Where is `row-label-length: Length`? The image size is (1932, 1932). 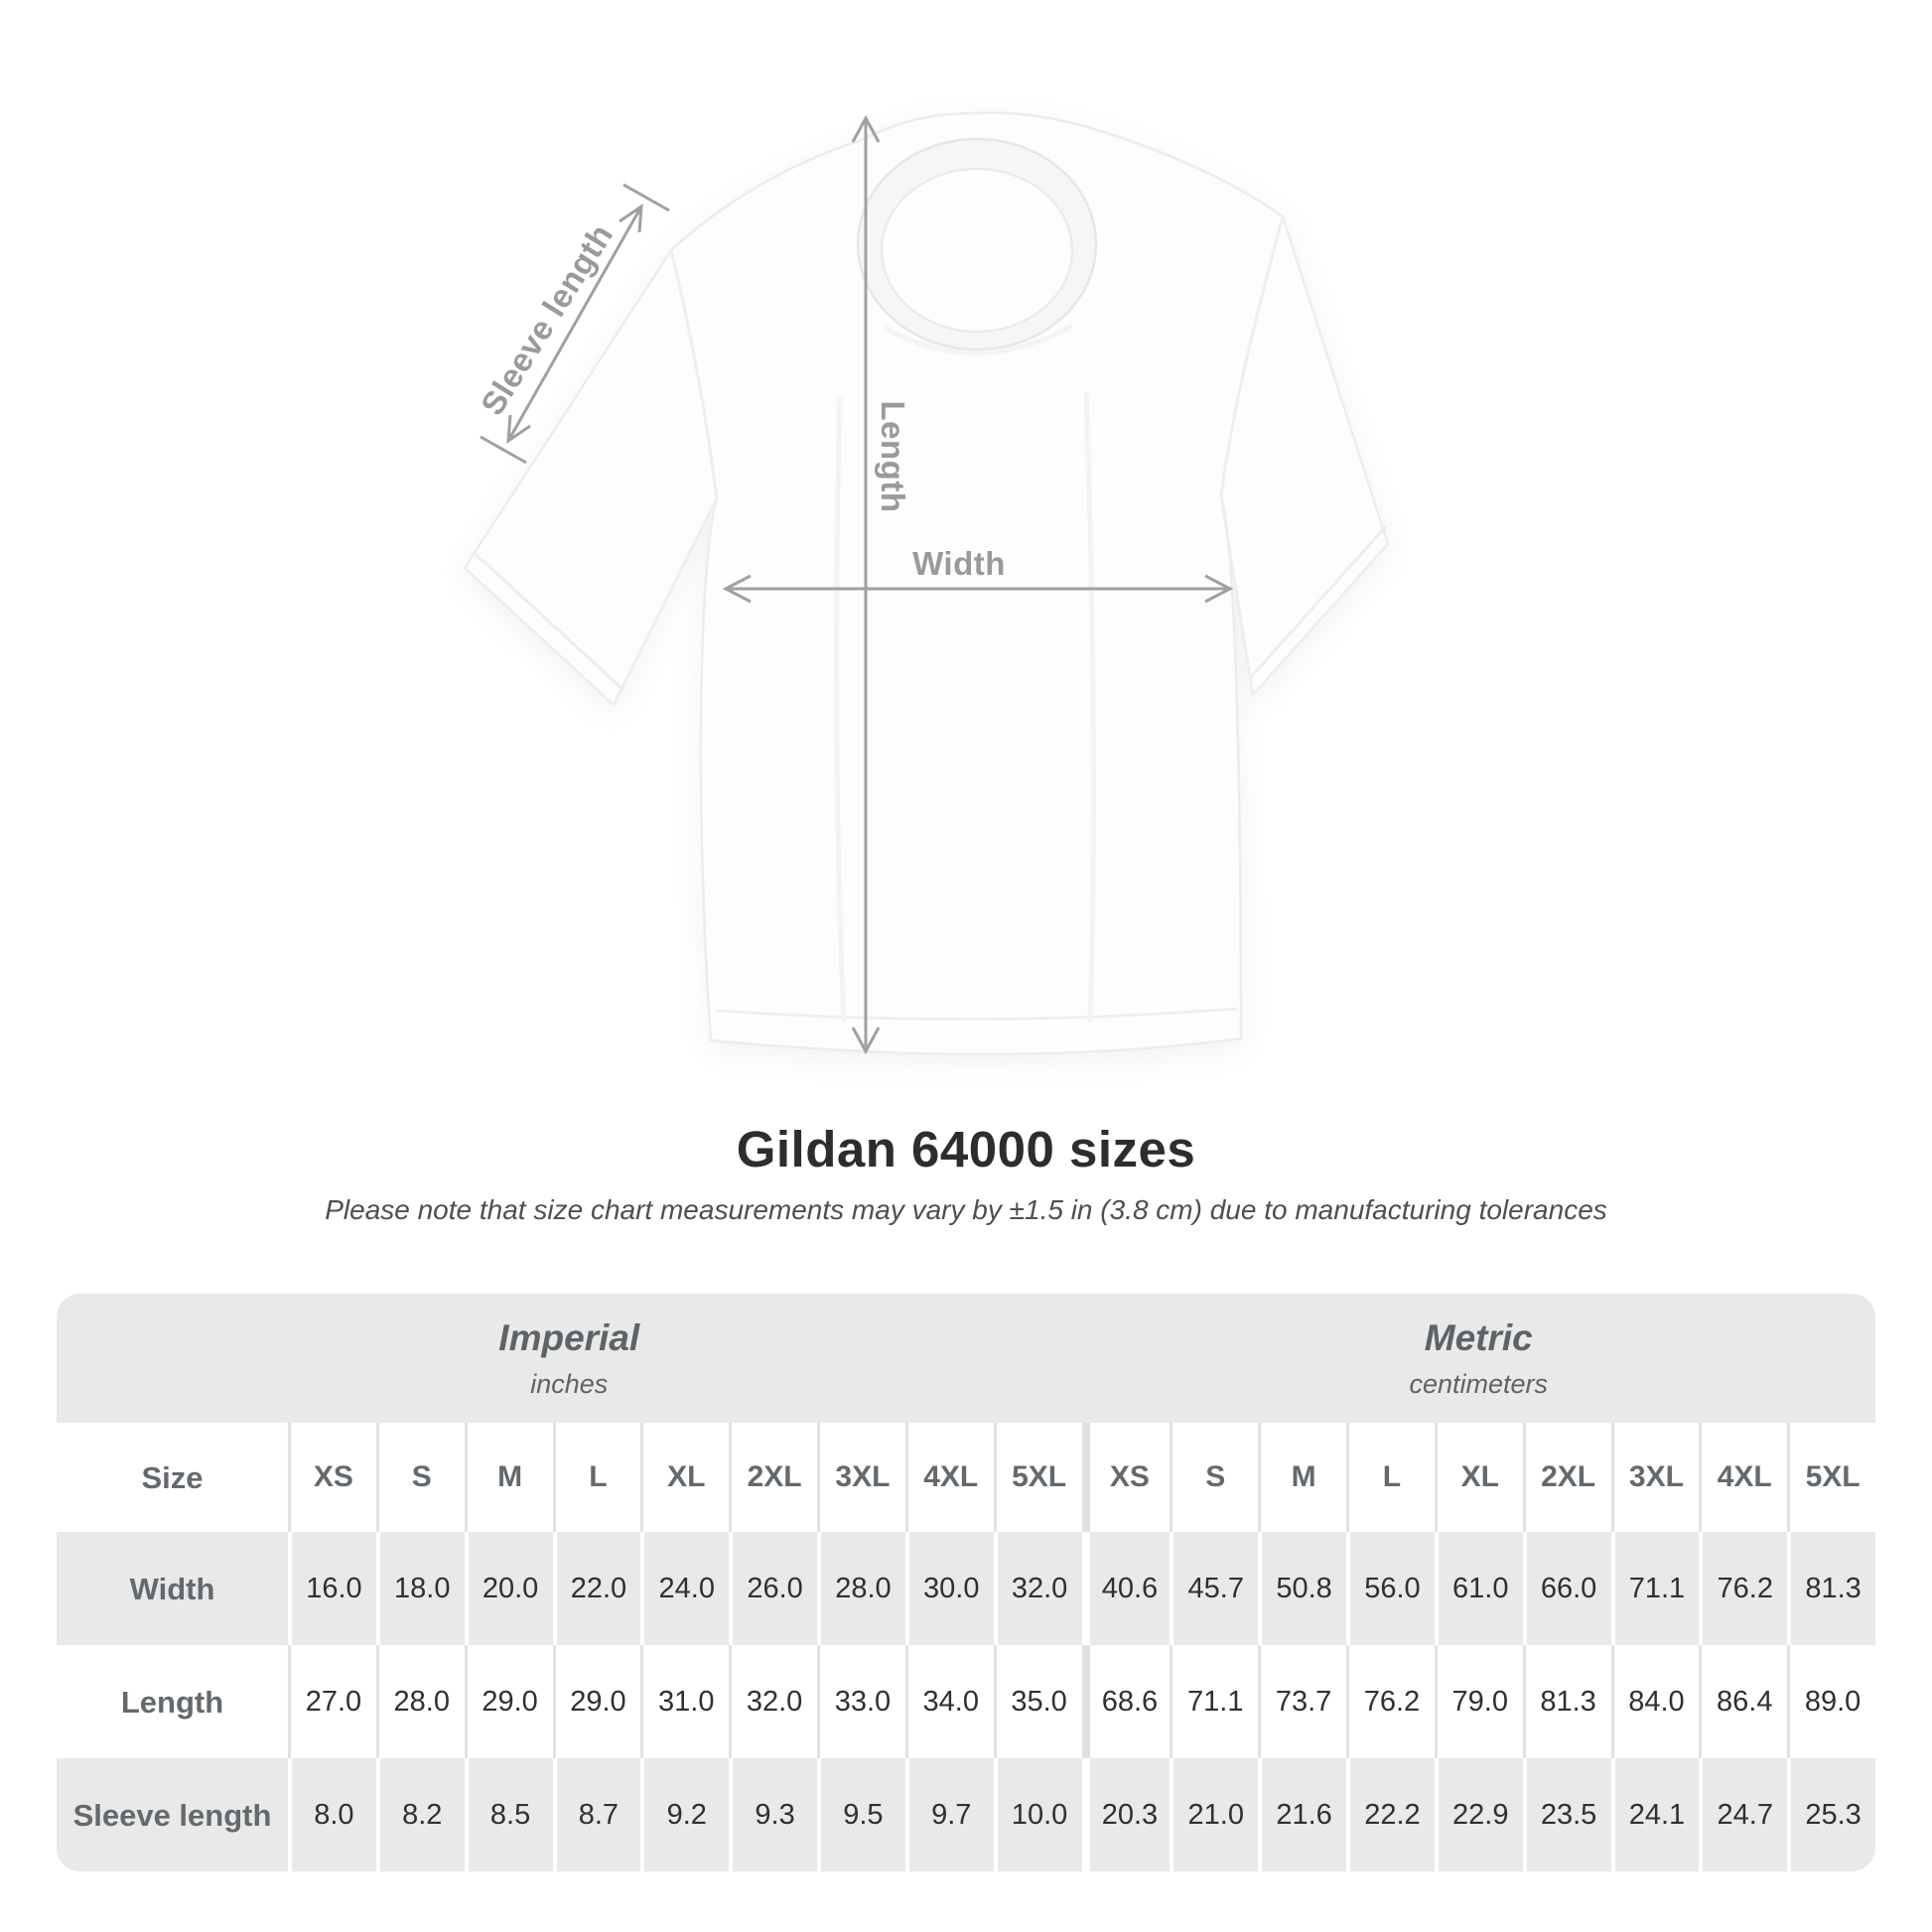 row-label-length: Length is located at coordinates (172, 1701).